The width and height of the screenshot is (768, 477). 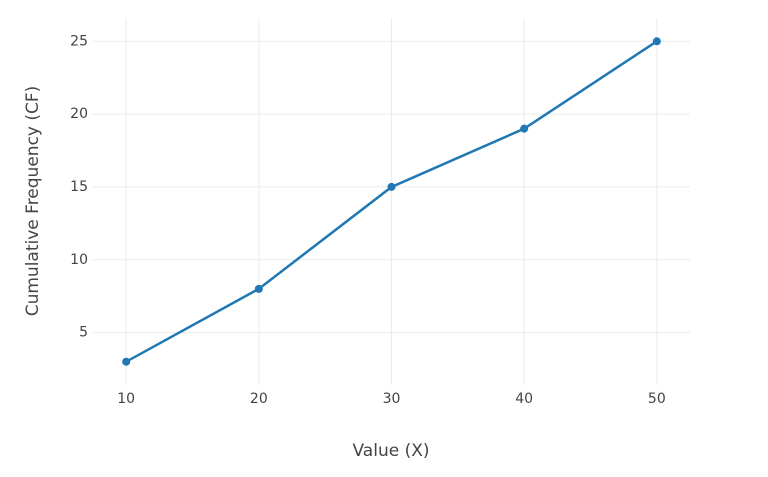 I want to click on y-tick-label: 5, so click(x=83, y=333).